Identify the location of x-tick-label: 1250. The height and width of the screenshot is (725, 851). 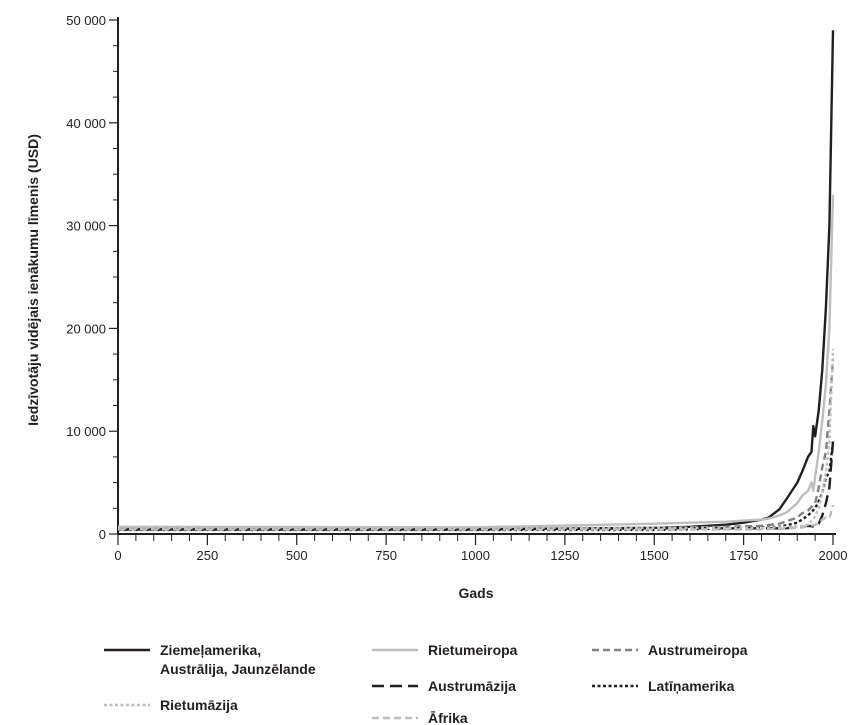
(564, 555).